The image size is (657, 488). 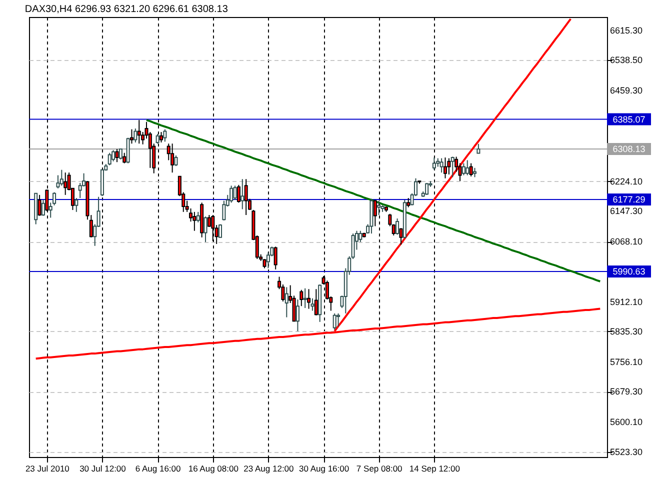 What do you see at coordinates (629, 149) in the screenshot?
I see `ref-line-label: 6308.13` at bounding box center [629, 149].